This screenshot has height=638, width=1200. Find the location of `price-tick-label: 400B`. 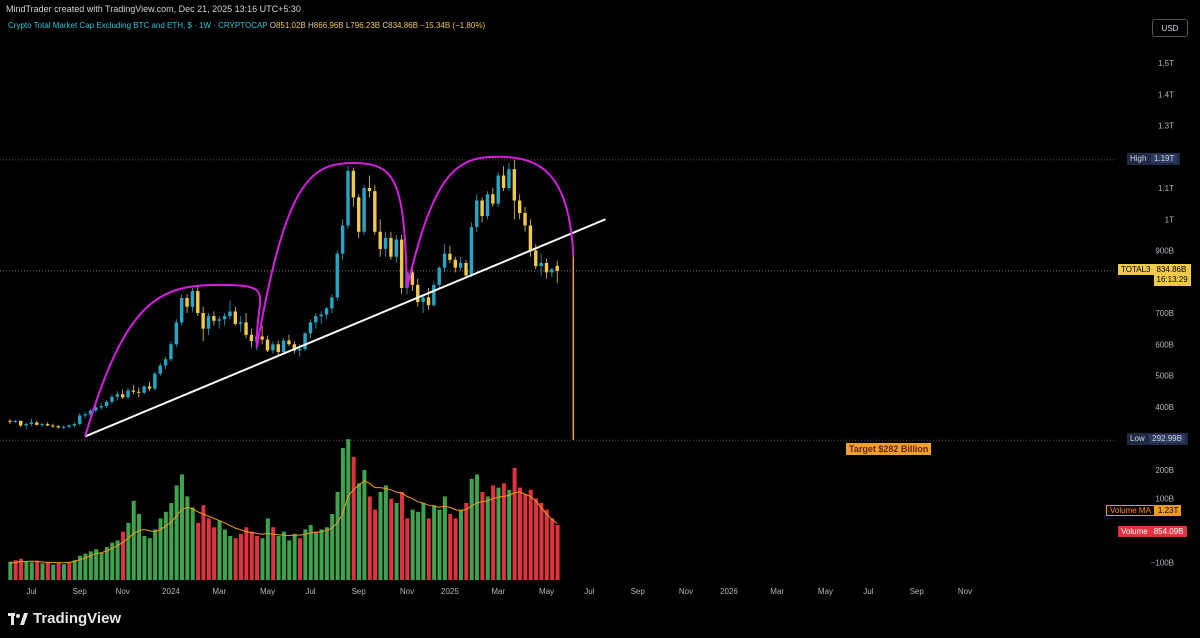

price-tick-label: 400B is located at coordinates (1164, 407).